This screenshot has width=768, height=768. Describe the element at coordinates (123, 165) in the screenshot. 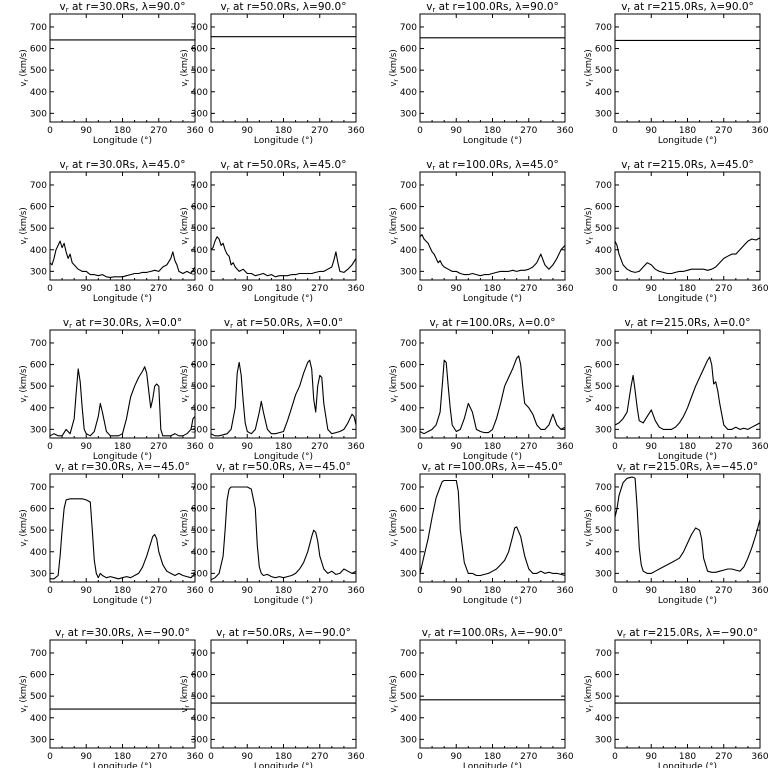

I see `panel-title: vr at r=30.0Rs, λ=45.0°` at that location.